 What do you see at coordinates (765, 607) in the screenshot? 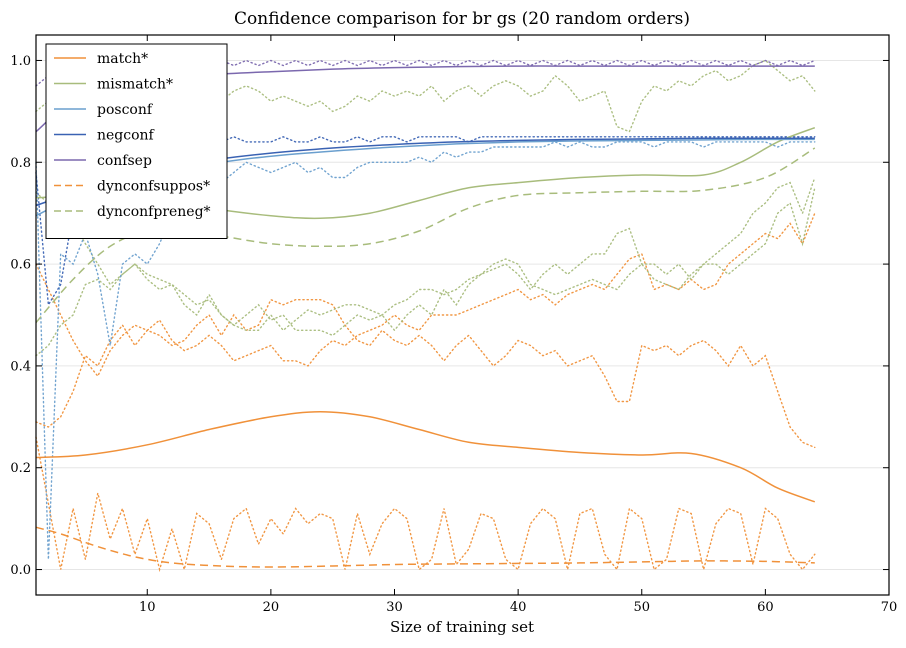
I see `x-tick-label: 60` at bounding box center [765, 607].